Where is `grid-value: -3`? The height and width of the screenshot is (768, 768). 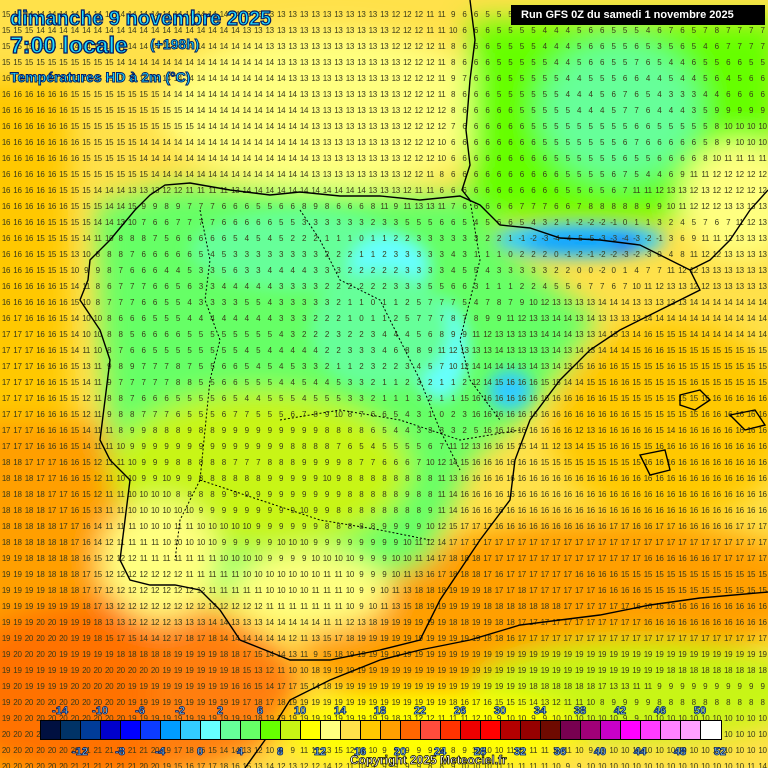
grid-value: -3 is located at coordinates (614, 239).